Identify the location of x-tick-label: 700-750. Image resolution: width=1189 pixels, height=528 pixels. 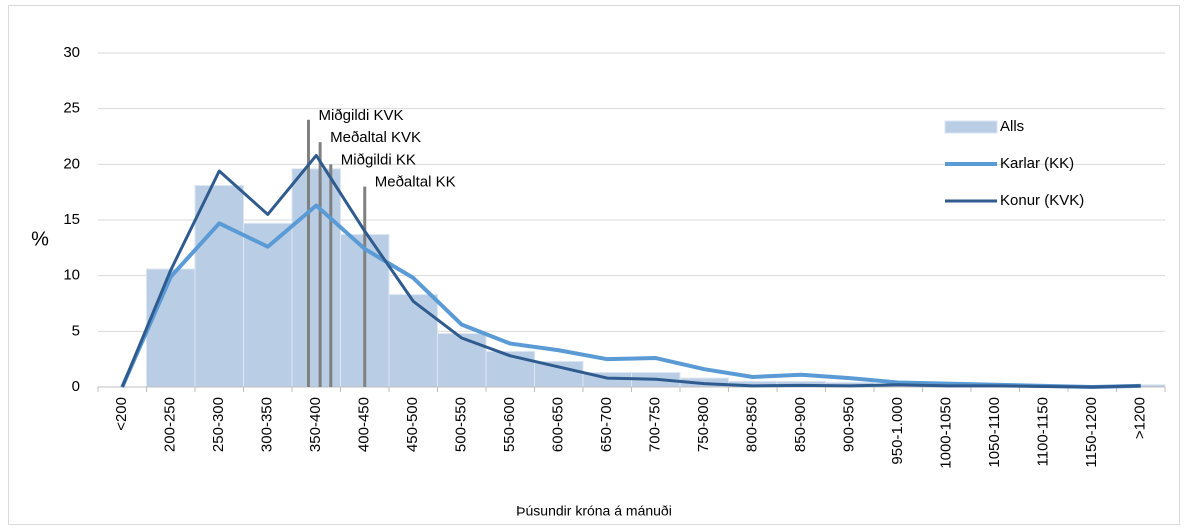
(655, 424).